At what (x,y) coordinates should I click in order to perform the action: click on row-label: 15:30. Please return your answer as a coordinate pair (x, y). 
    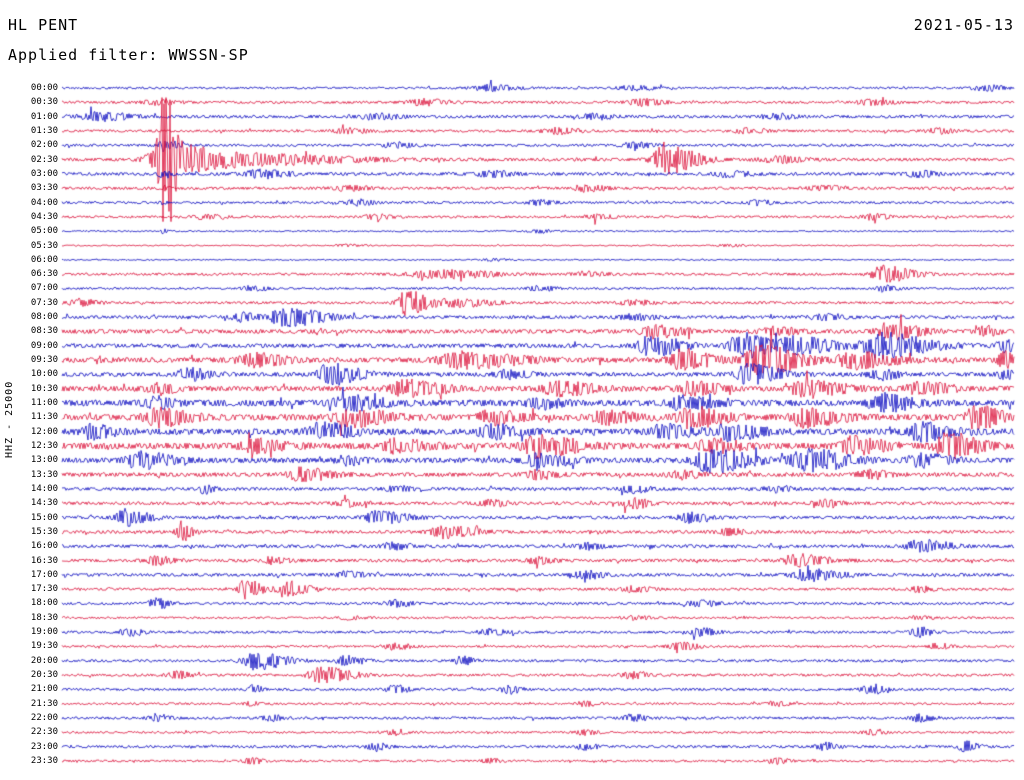
    Looking at the image, I should click on (44, 531).